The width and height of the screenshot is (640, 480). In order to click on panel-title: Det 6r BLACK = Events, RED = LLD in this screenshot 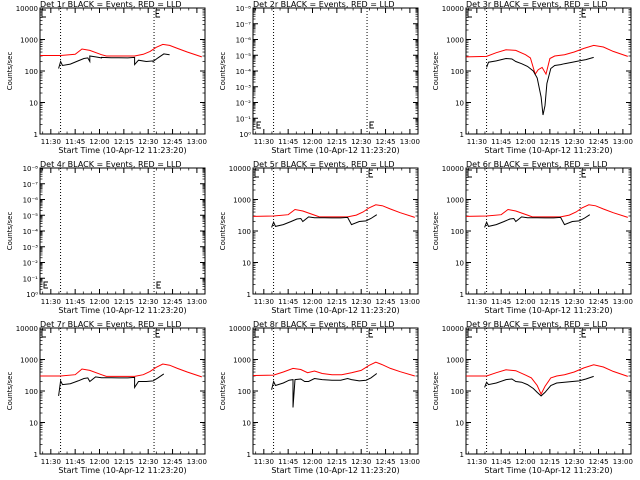, I will do `click(537, 164)`.